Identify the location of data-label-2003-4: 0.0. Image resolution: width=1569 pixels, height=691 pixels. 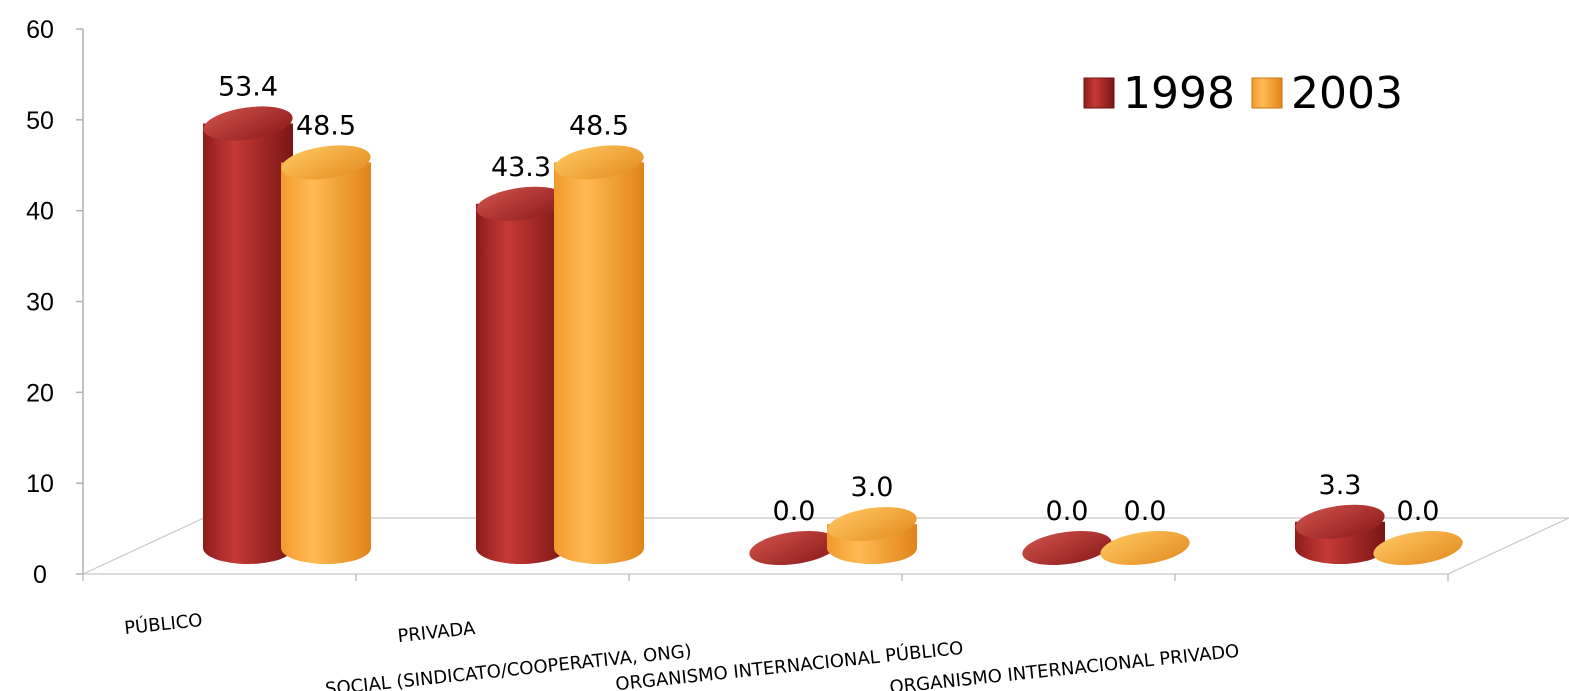
(1418, 511).